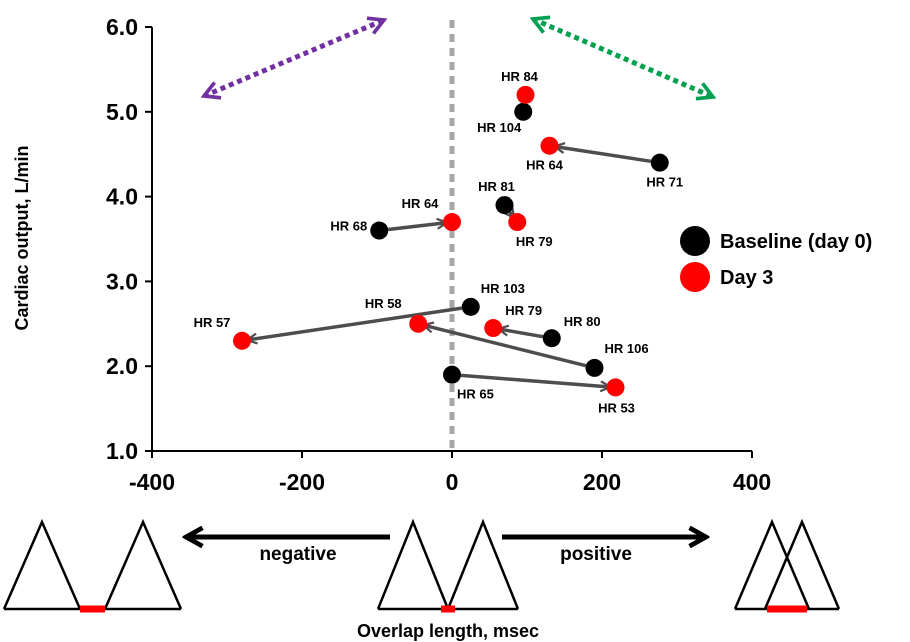  What do you see at coordinates (475, 394) in the screenshot?
I see `baseline-hr-label: HR 65` at bounding box center [475, 394].